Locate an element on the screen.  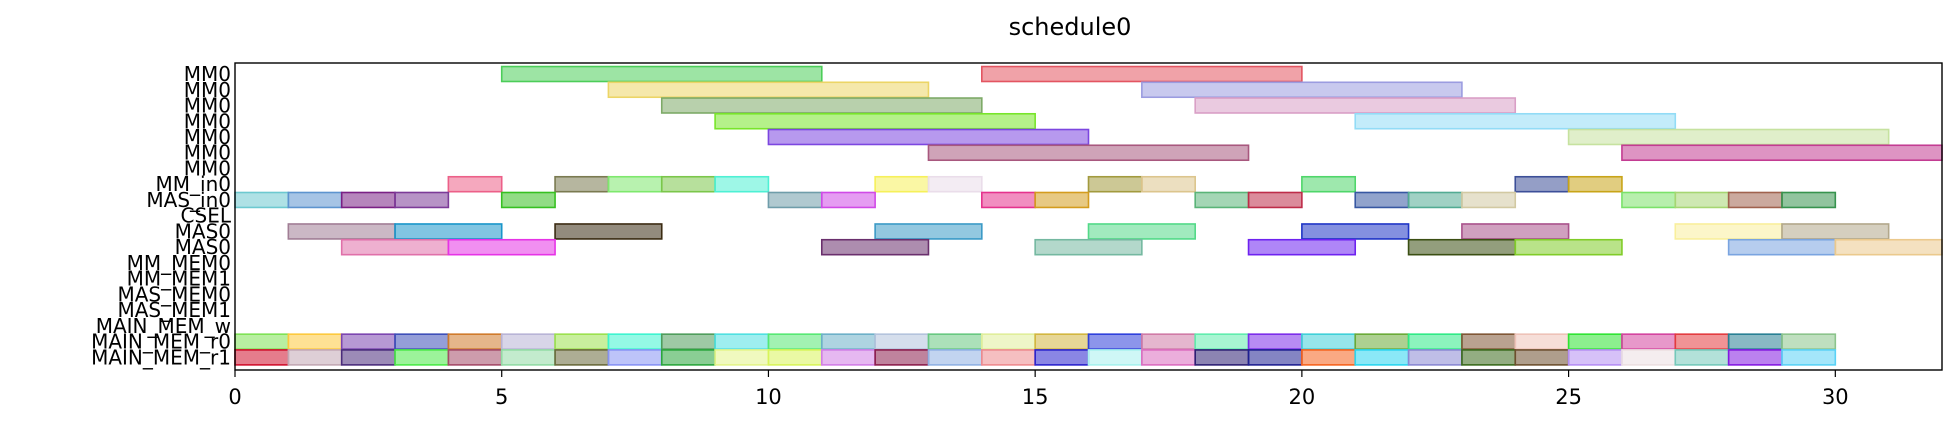
y-label-9: CSEL is located at coordinates (206, 216).